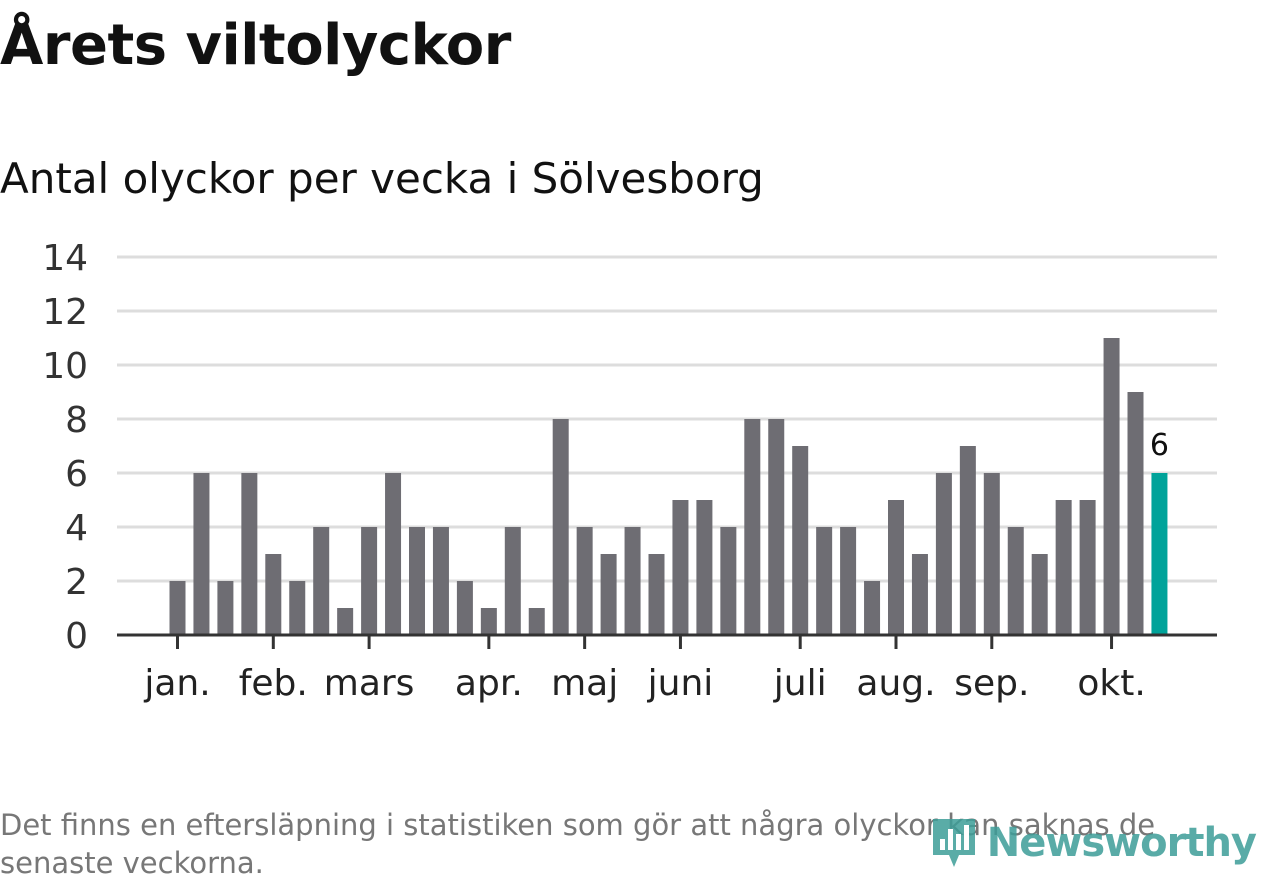 This screenshot has height=882, width=1262. I want to click on data-labels: 6, so click(1159, 445).